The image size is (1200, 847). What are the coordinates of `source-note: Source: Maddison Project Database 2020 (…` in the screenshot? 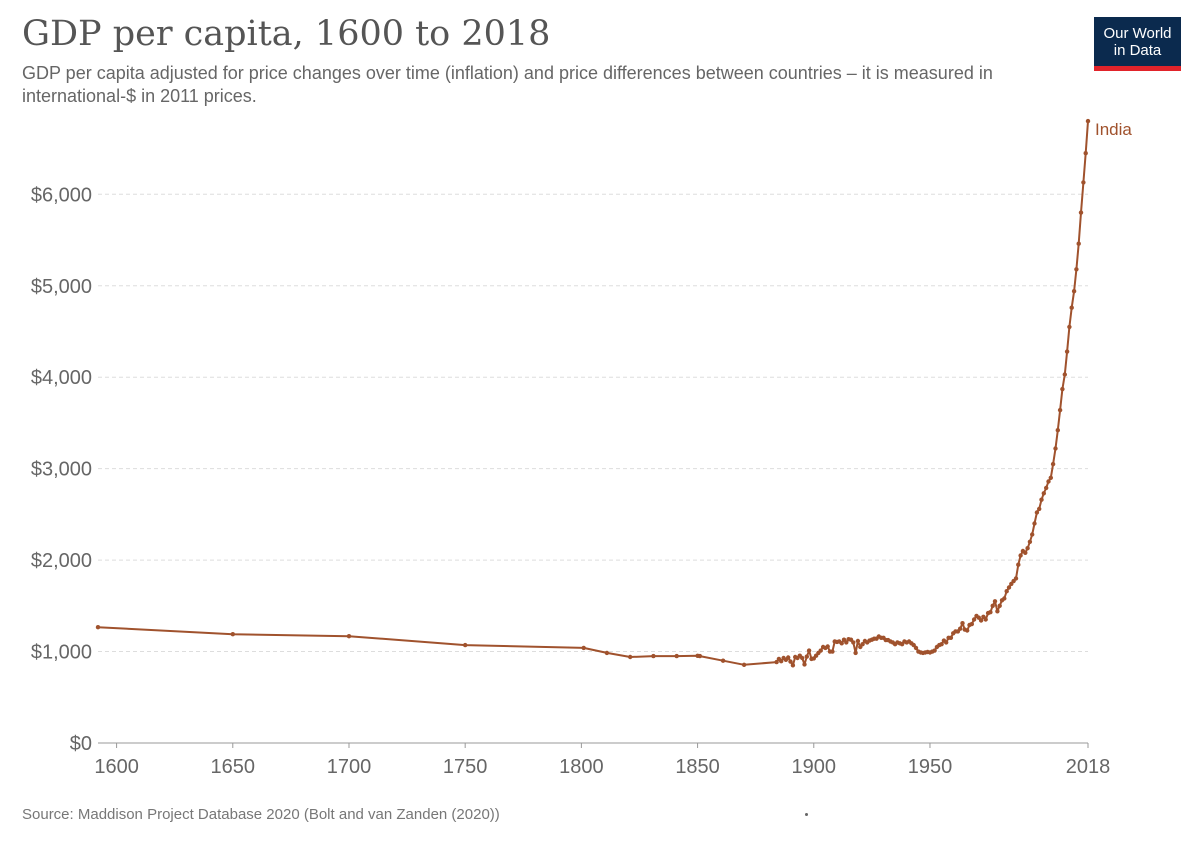 It's located at (261, 814).